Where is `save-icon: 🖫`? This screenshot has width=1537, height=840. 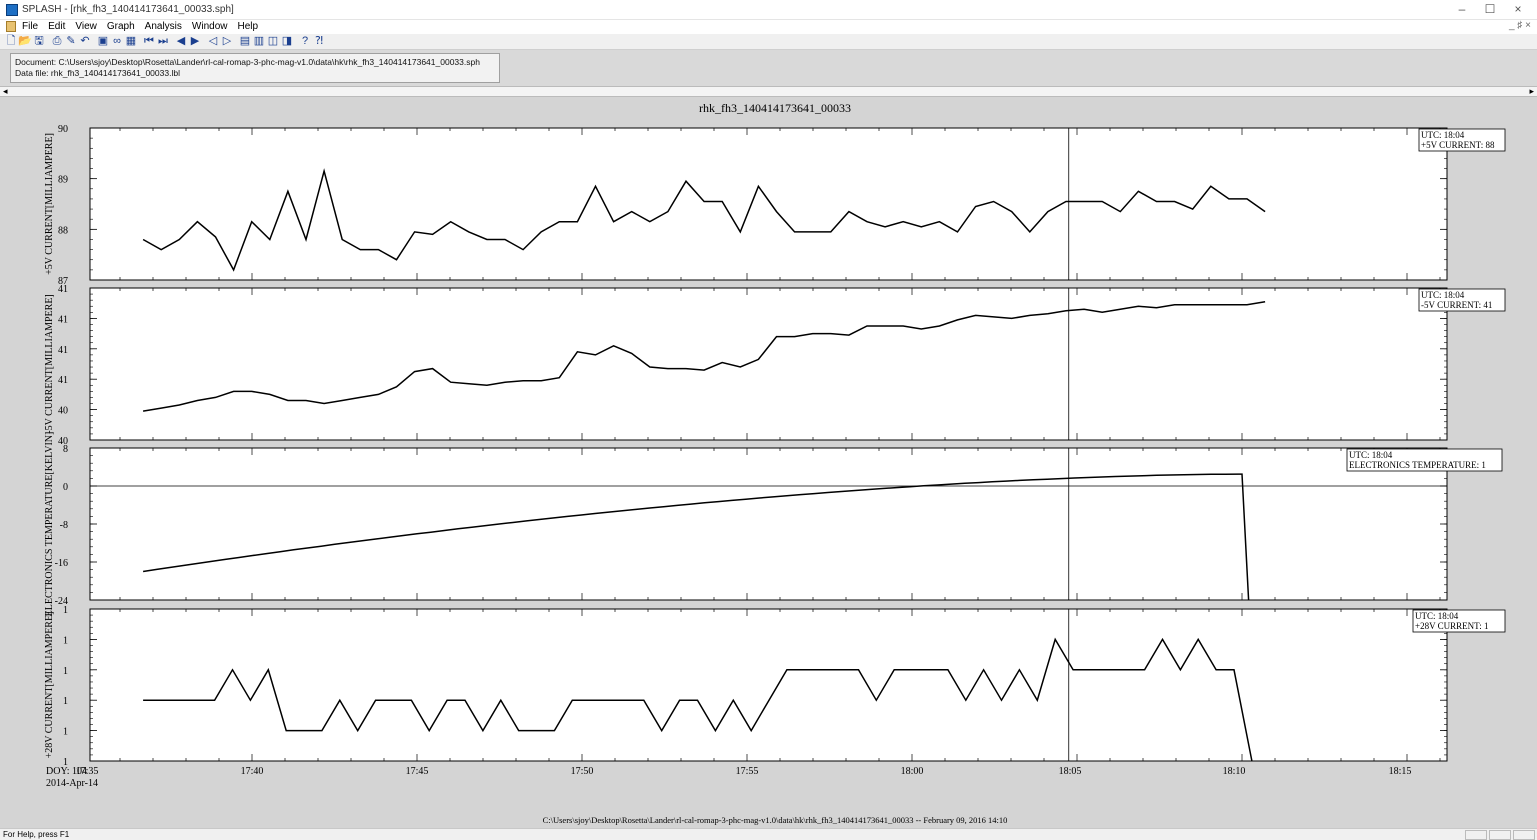
save-icon: 🖫 is located at coordinates (39, 41).